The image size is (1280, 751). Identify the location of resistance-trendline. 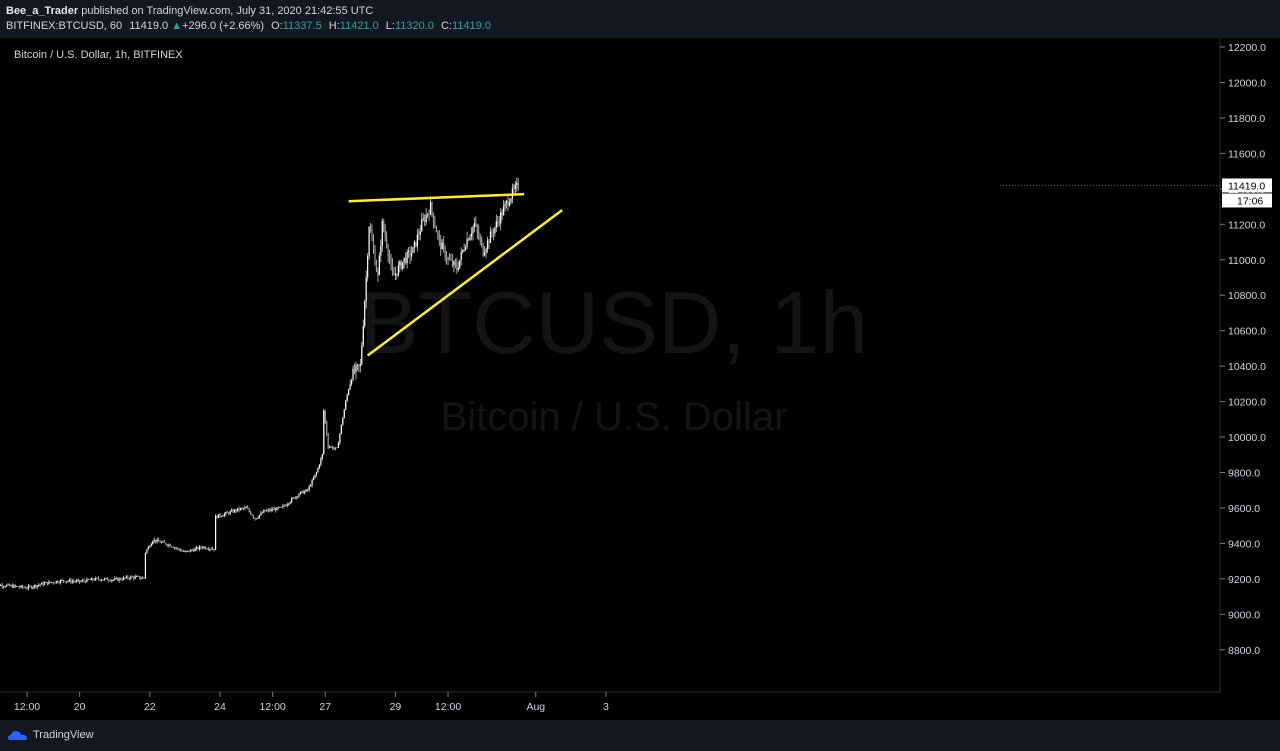
(436, 197).